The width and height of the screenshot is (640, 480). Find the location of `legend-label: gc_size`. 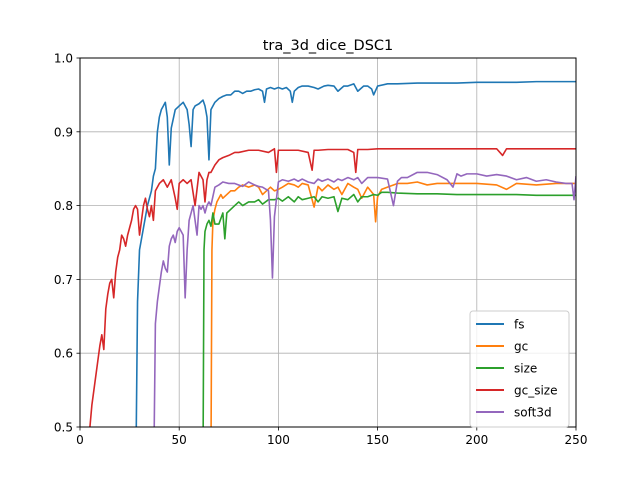

legend-label: gc_size is located at coordinates (535, 391).